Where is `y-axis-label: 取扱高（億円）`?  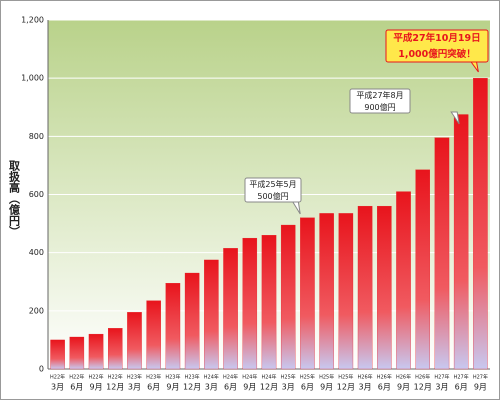 y-axis-label: 取扱高（億円） is located at coordinates (15, 198).